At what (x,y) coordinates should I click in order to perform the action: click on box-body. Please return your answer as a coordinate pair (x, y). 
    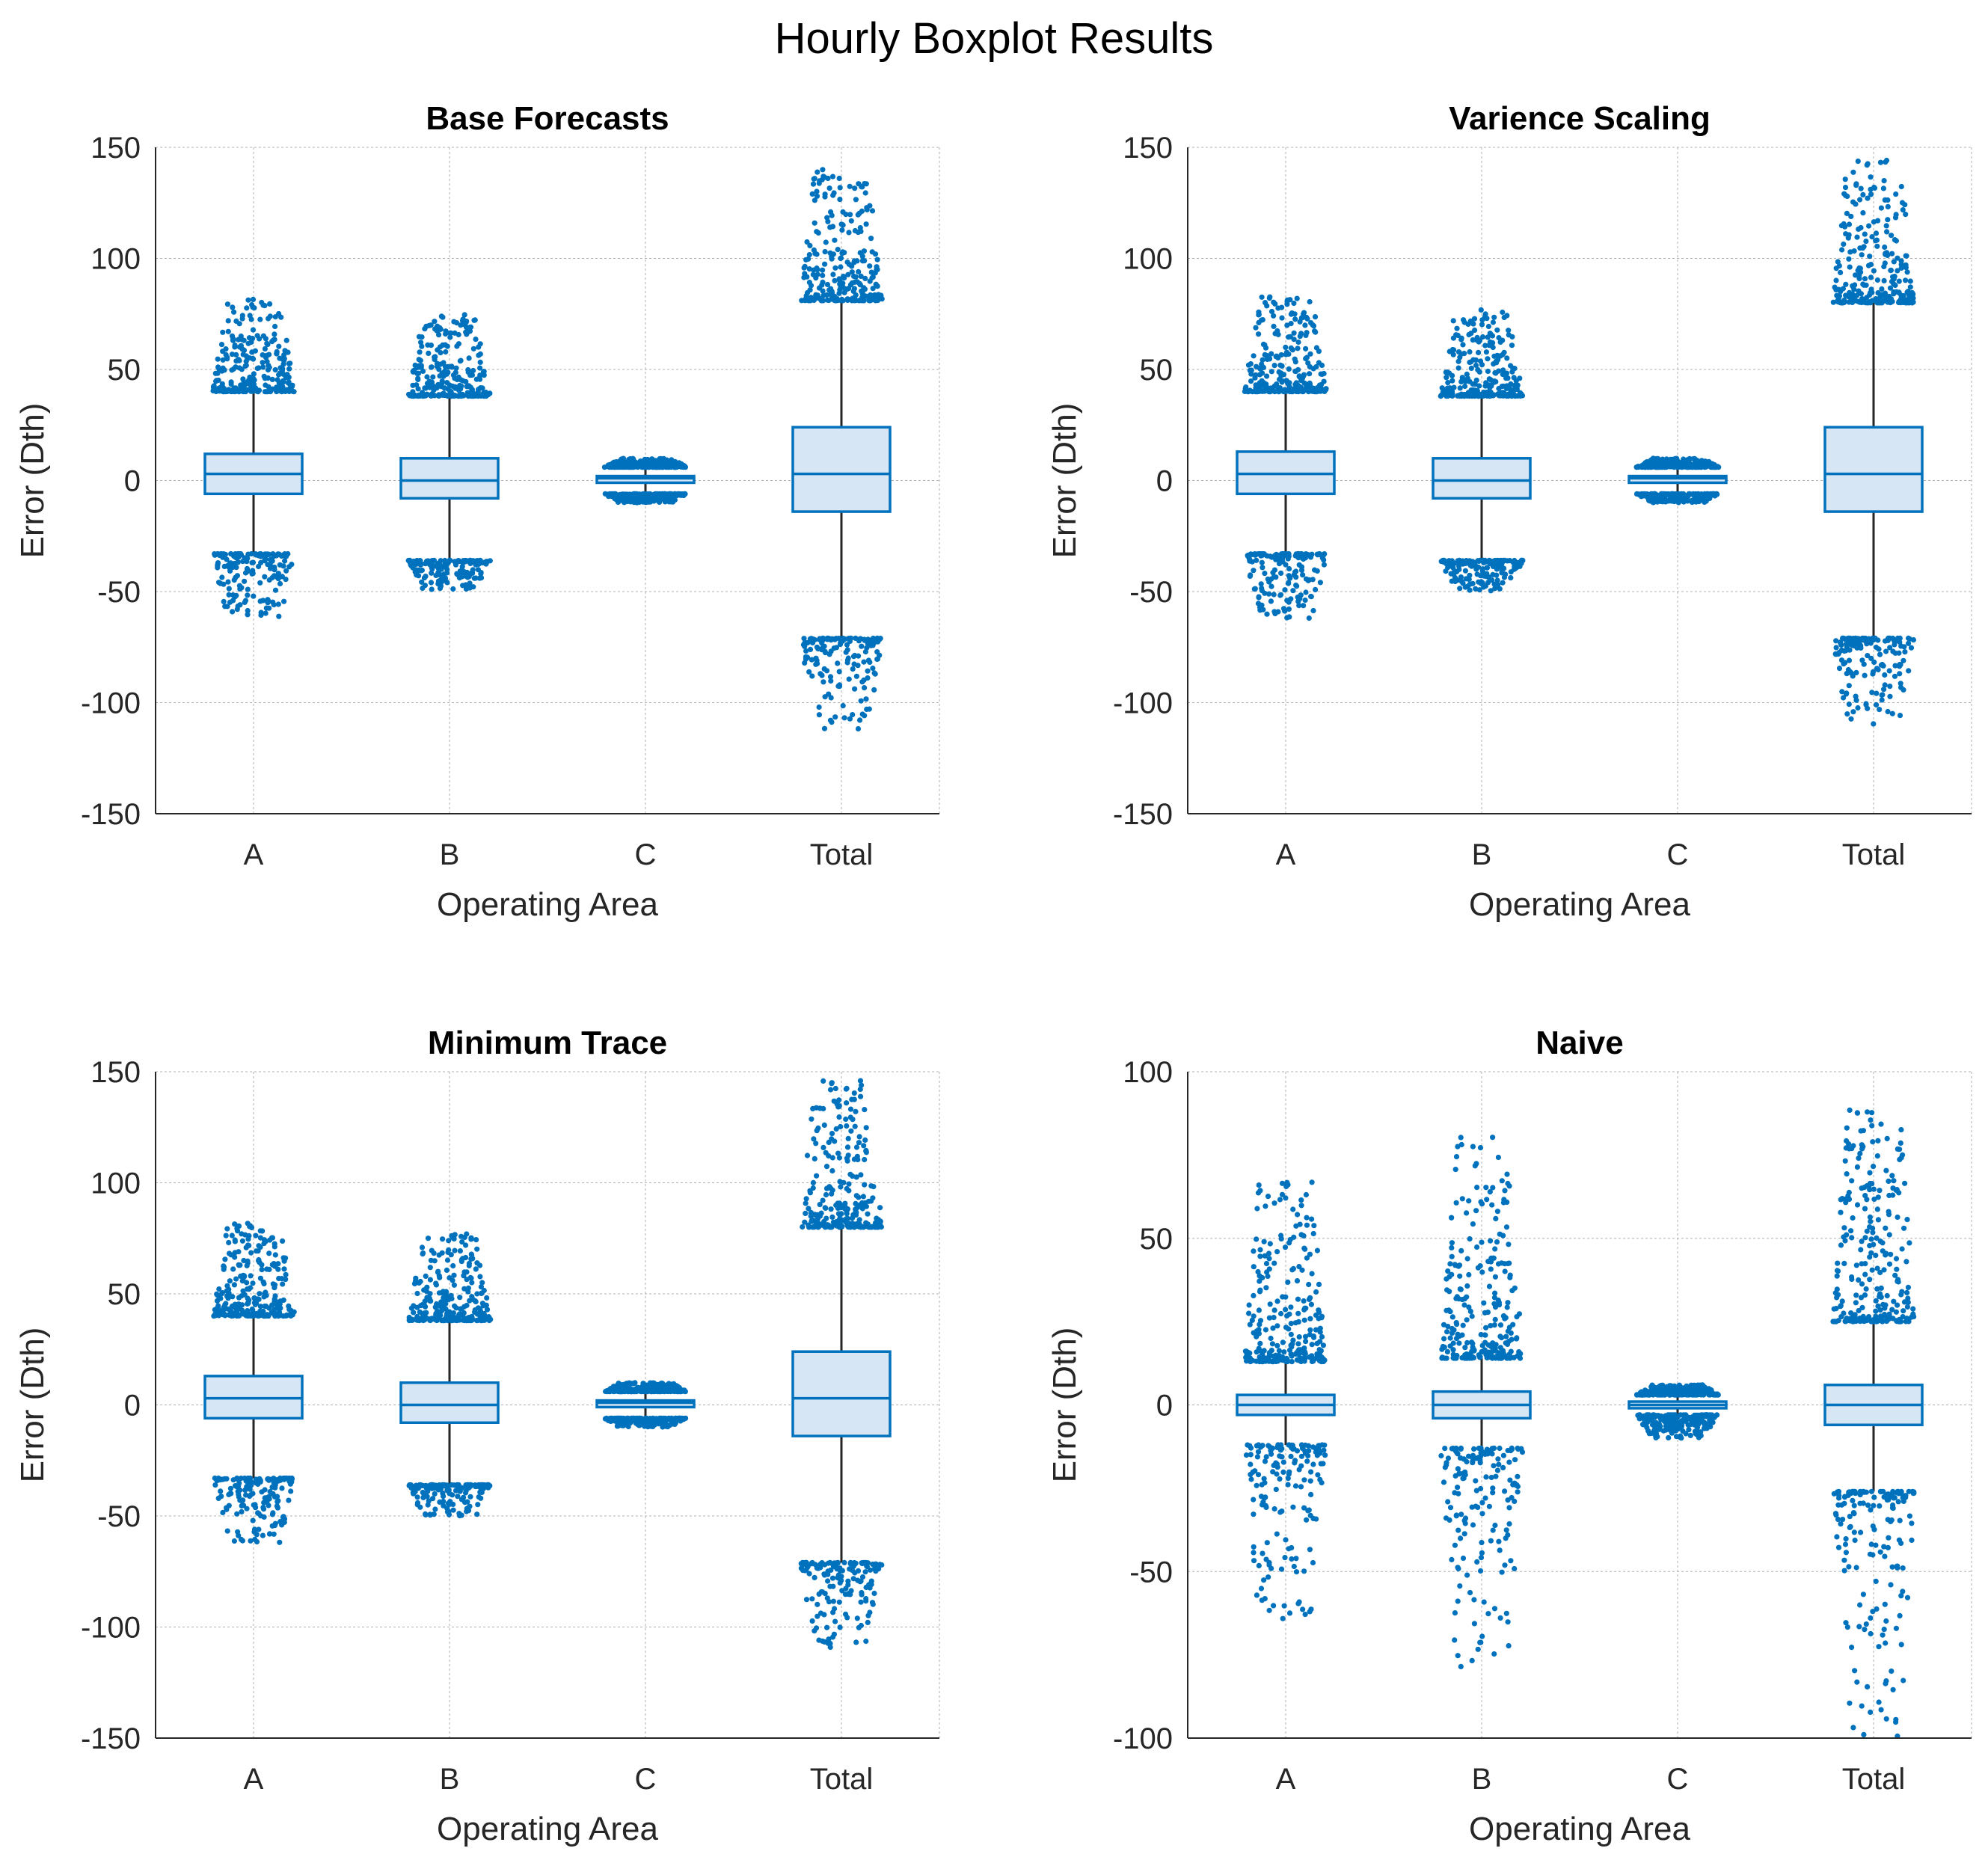
    Looking at the image, I should click on (449, 478).